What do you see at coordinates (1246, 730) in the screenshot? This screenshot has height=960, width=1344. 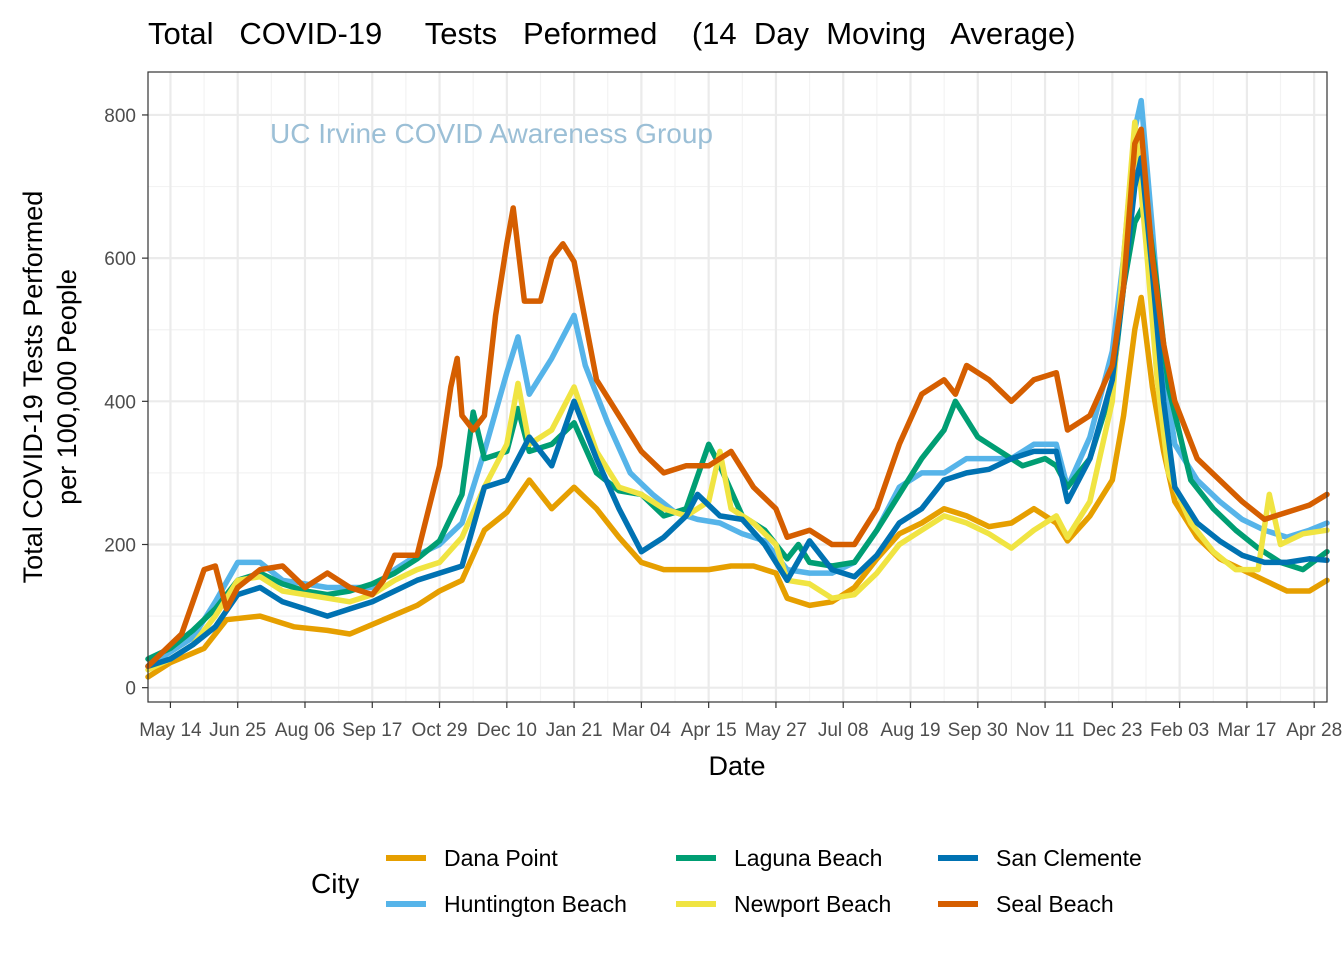 I see `x-tick-label: Mar 17` at bounding box center [1246, 730].